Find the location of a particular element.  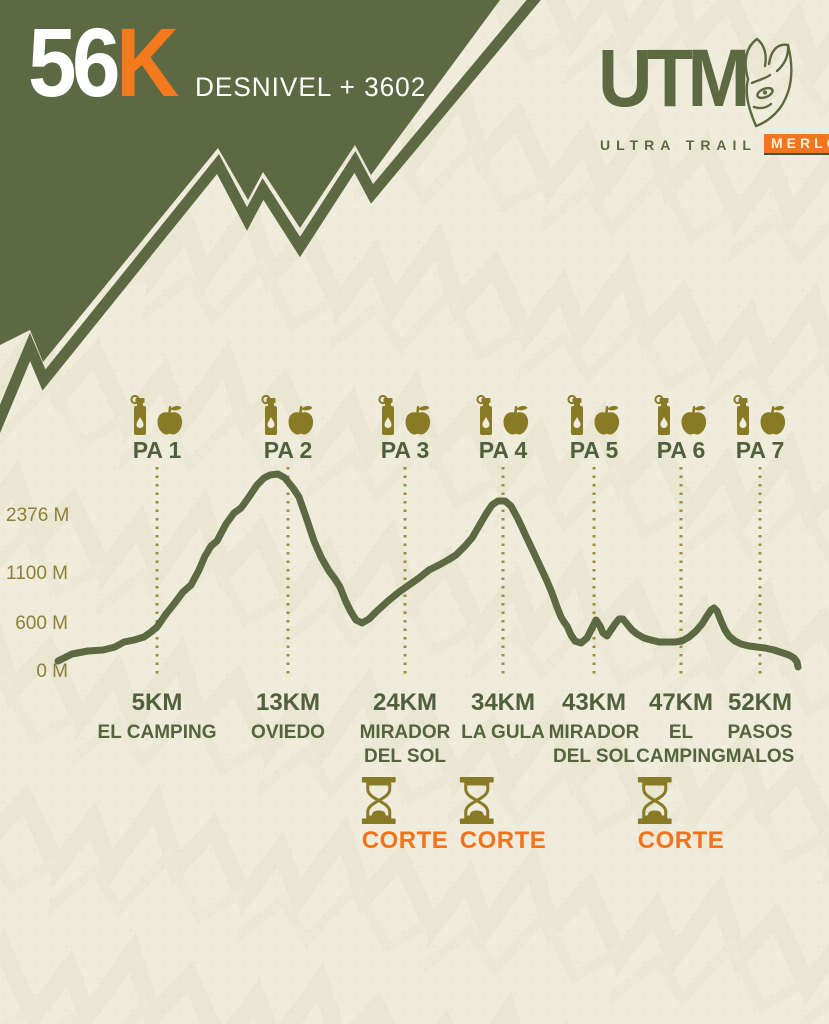

km-label-pa3: 24KM MIRADOR DEL SOL is located at coordinates (405, 729).